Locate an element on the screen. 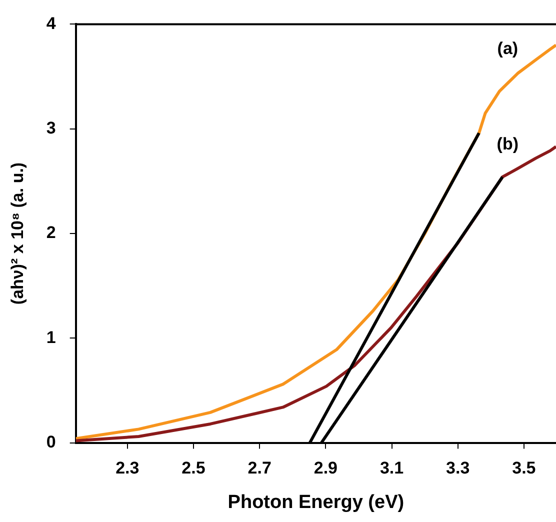  series-label: (b) is located at coordinates (507, 144).